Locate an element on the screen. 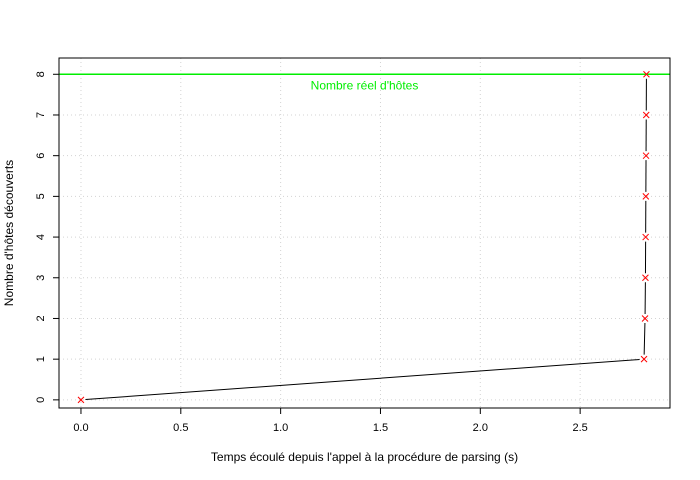 The height and width of the screenshot is (480, 700). x-tick-label: 0.0 is located at coordinates (80, 428).